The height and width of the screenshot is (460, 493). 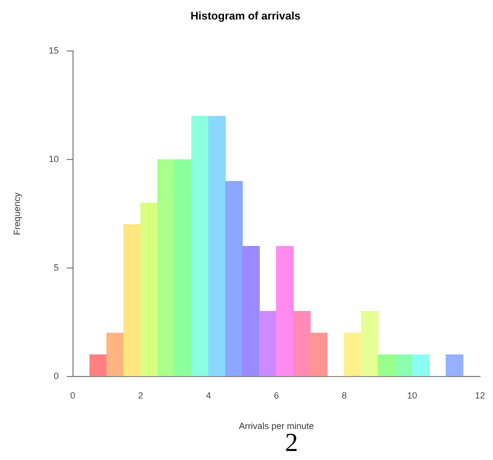 I want to click on x-tick-label: 0, so click(x=73, y=395).